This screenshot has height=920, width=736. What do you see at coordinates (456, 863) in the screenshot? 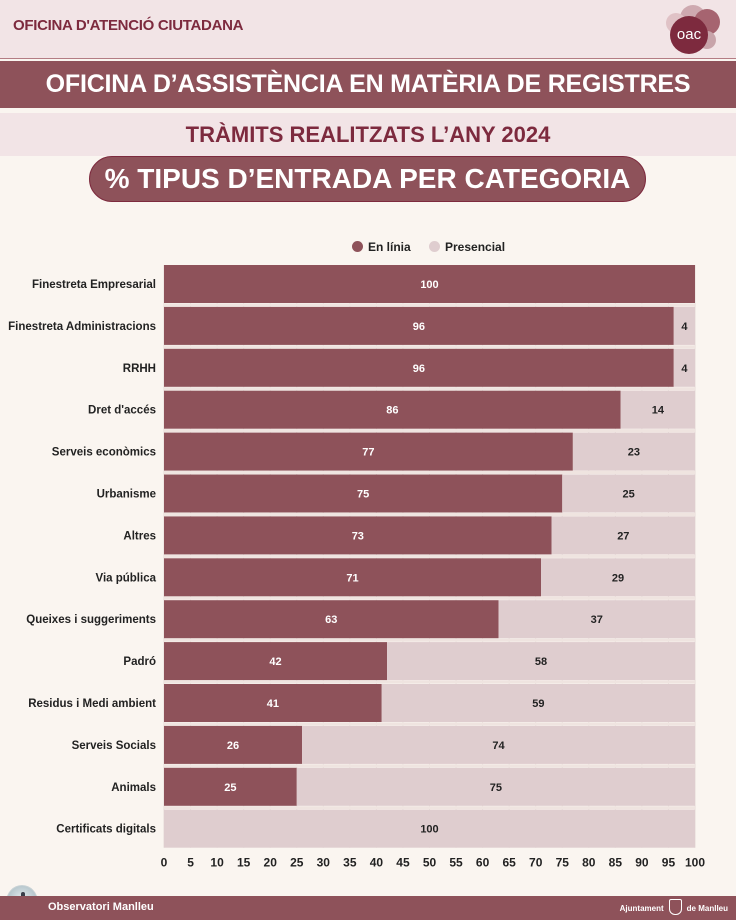
I see `x-tick-label: 55` at bounding box center [456, 863].